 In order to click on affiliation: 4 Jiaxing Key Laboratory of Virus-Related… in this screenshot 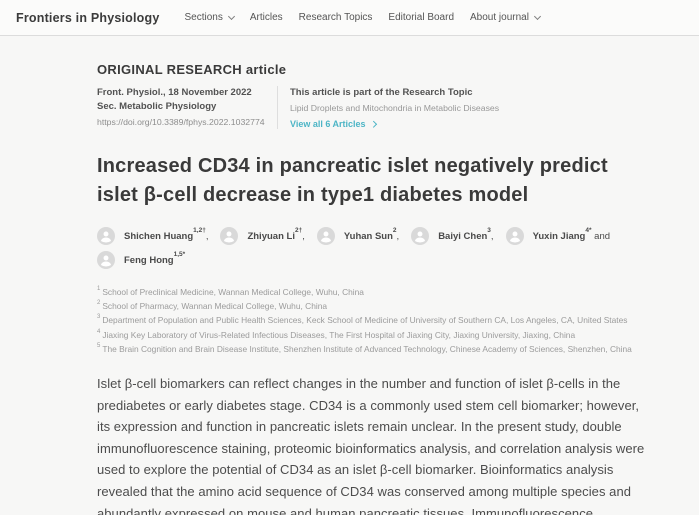, I will do `click(336, 334)`.